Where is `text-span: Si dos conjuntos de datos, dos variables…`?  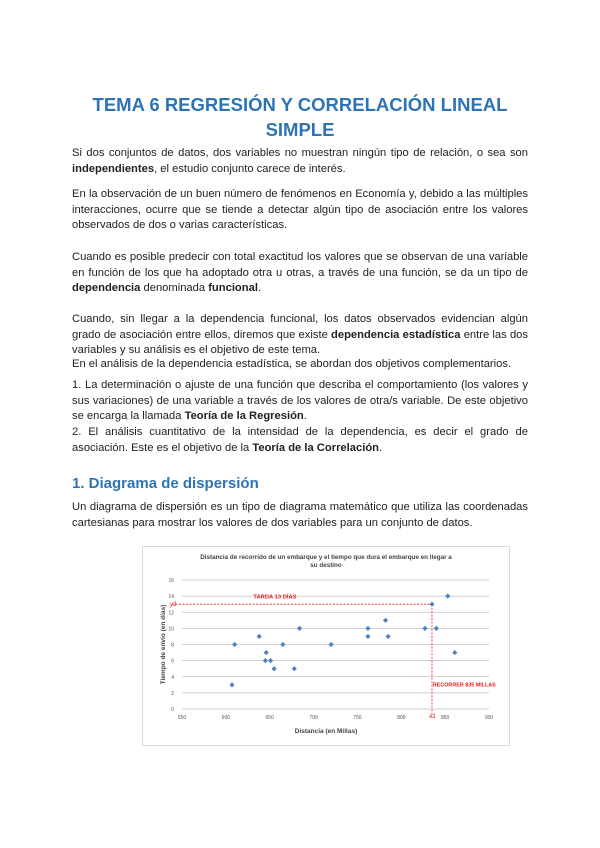
text-span: Si dos conjuntos de datos, dos variables… is located at coordinates (300, 153).